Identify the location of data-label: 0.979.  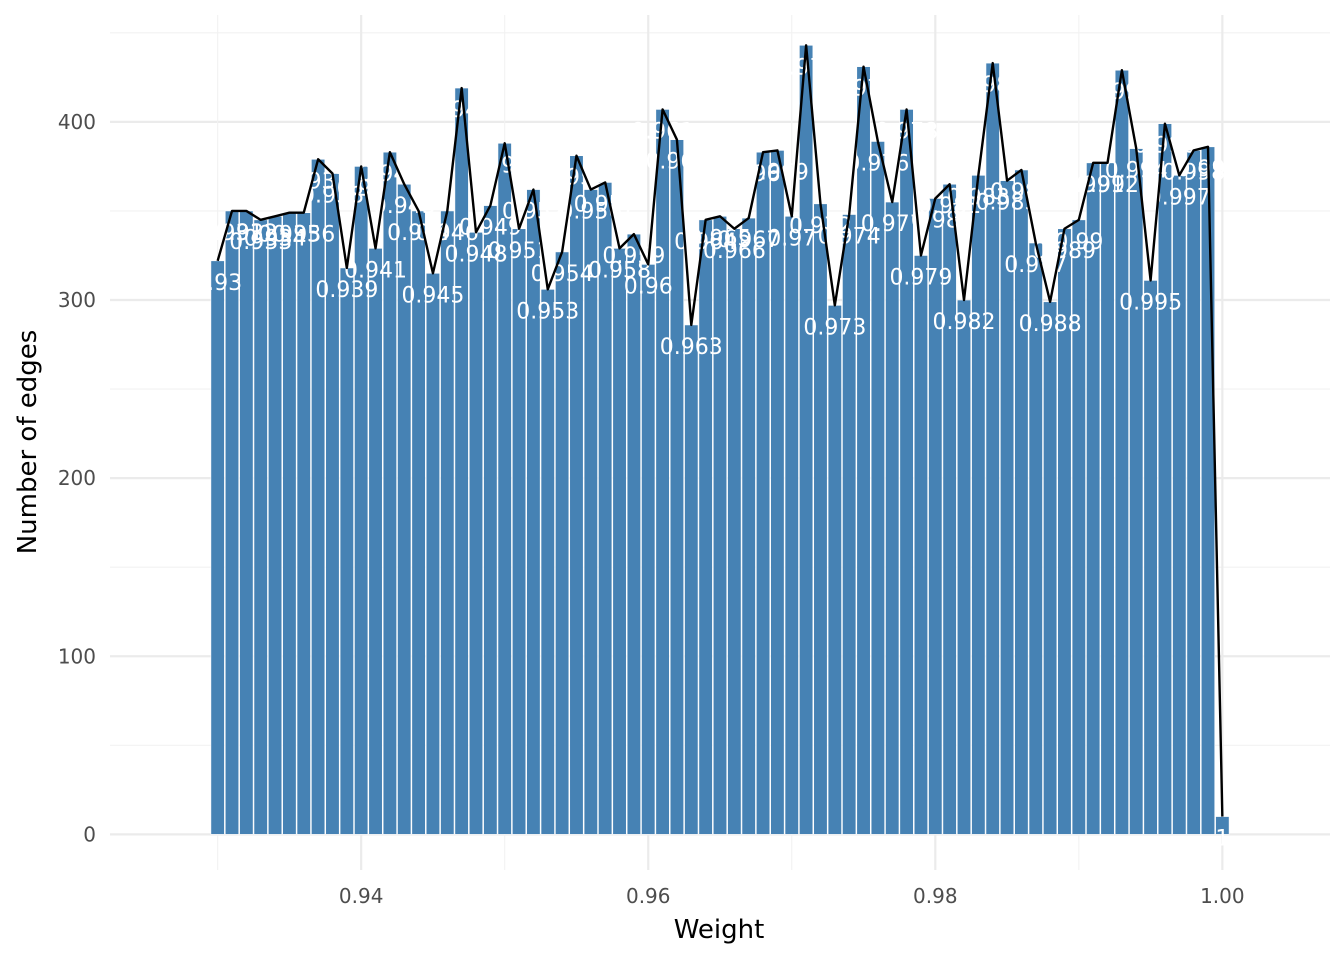
(920, 277).